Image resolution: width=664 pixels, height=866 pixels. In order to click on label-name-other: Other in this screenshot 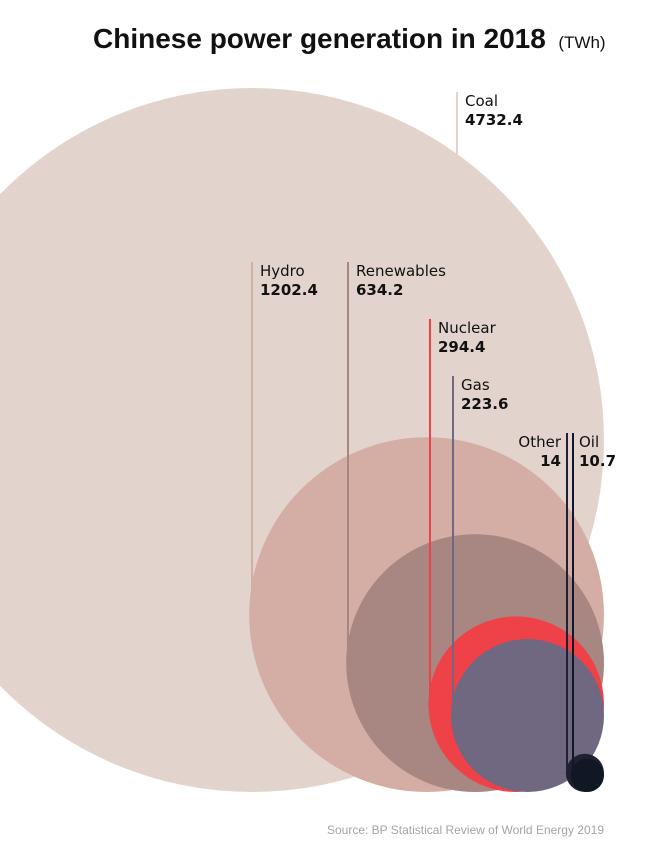, I will do `click(539, 442)`.